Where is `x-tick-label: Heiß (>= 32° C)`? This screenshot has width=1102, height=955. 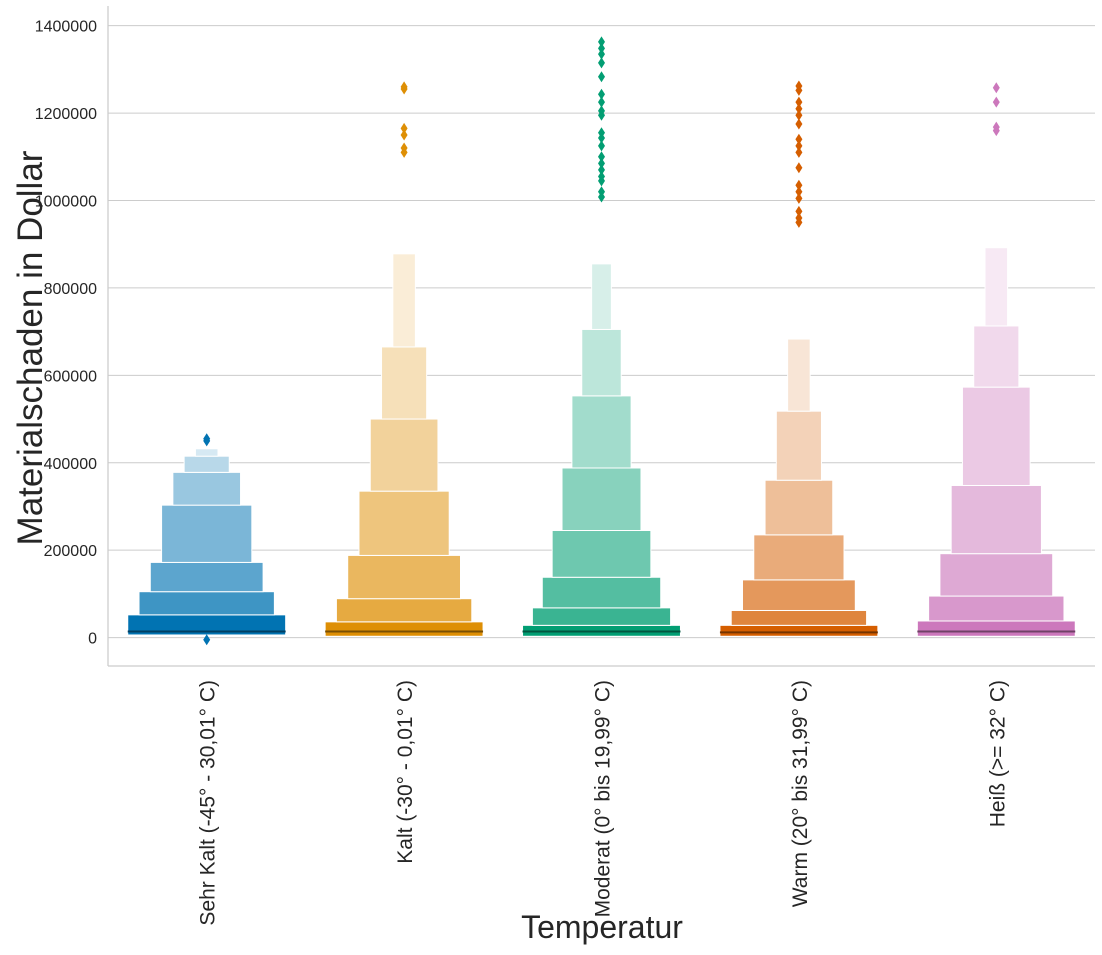
x-tick-label: Heiß (>= 32° C) is located at coordinates (997, 753).